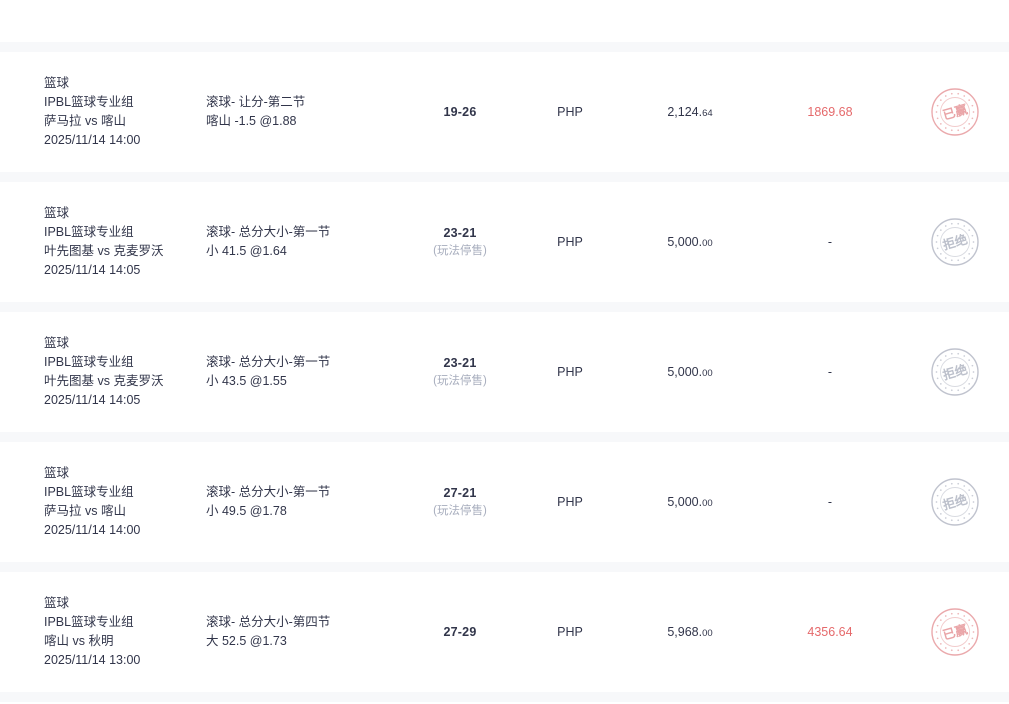  I want to click on event-teams: 喀山 vs 秋明, so click(79, 641).